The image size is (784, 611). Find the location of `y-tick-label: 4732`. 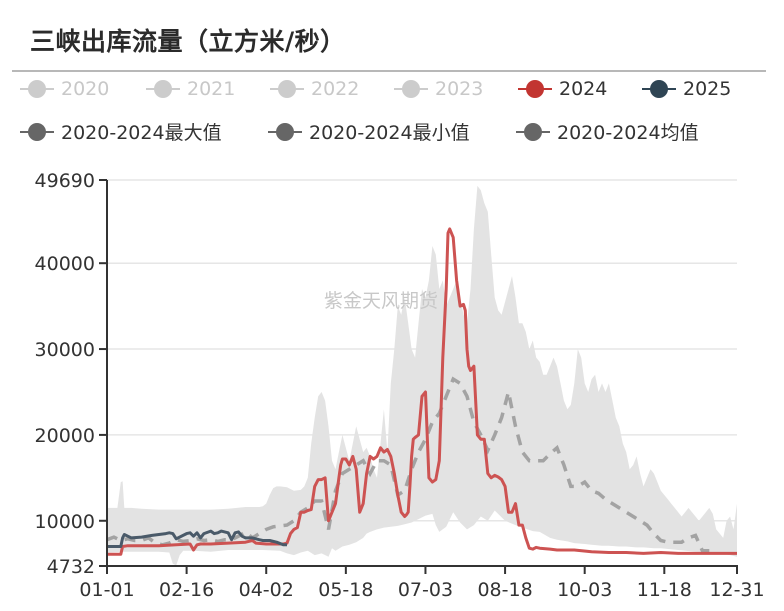

y-tick-label: 4732 is located at coordinates (71, 567).